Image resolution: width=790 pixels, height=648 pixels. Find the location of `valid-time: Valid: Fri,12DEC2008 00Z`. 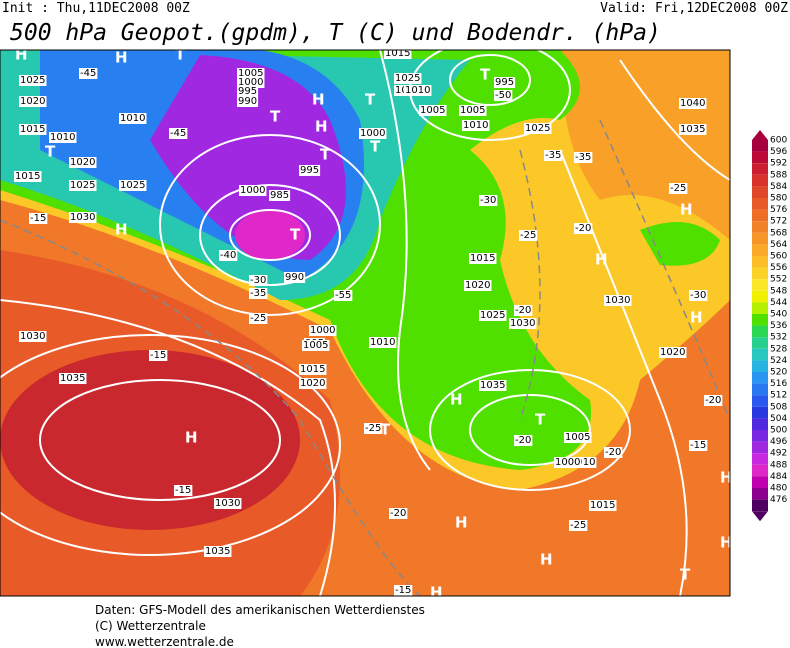

valid-time: Valid: Fri,12DEC2008 00Z is located at coordinates (694, 8).